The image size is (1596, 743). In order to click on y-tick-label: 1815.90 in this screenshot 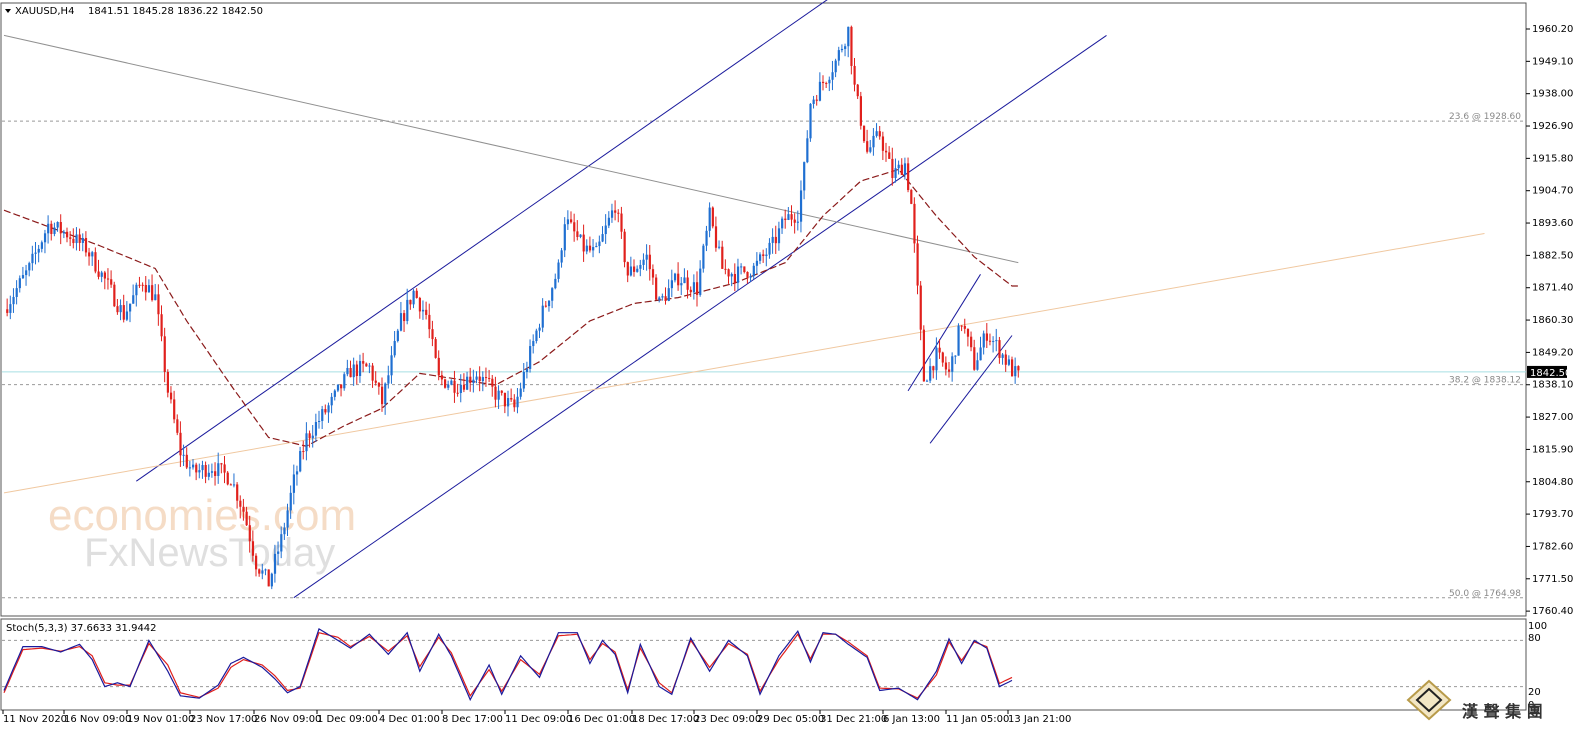, I will do `click(1552, 449)`.